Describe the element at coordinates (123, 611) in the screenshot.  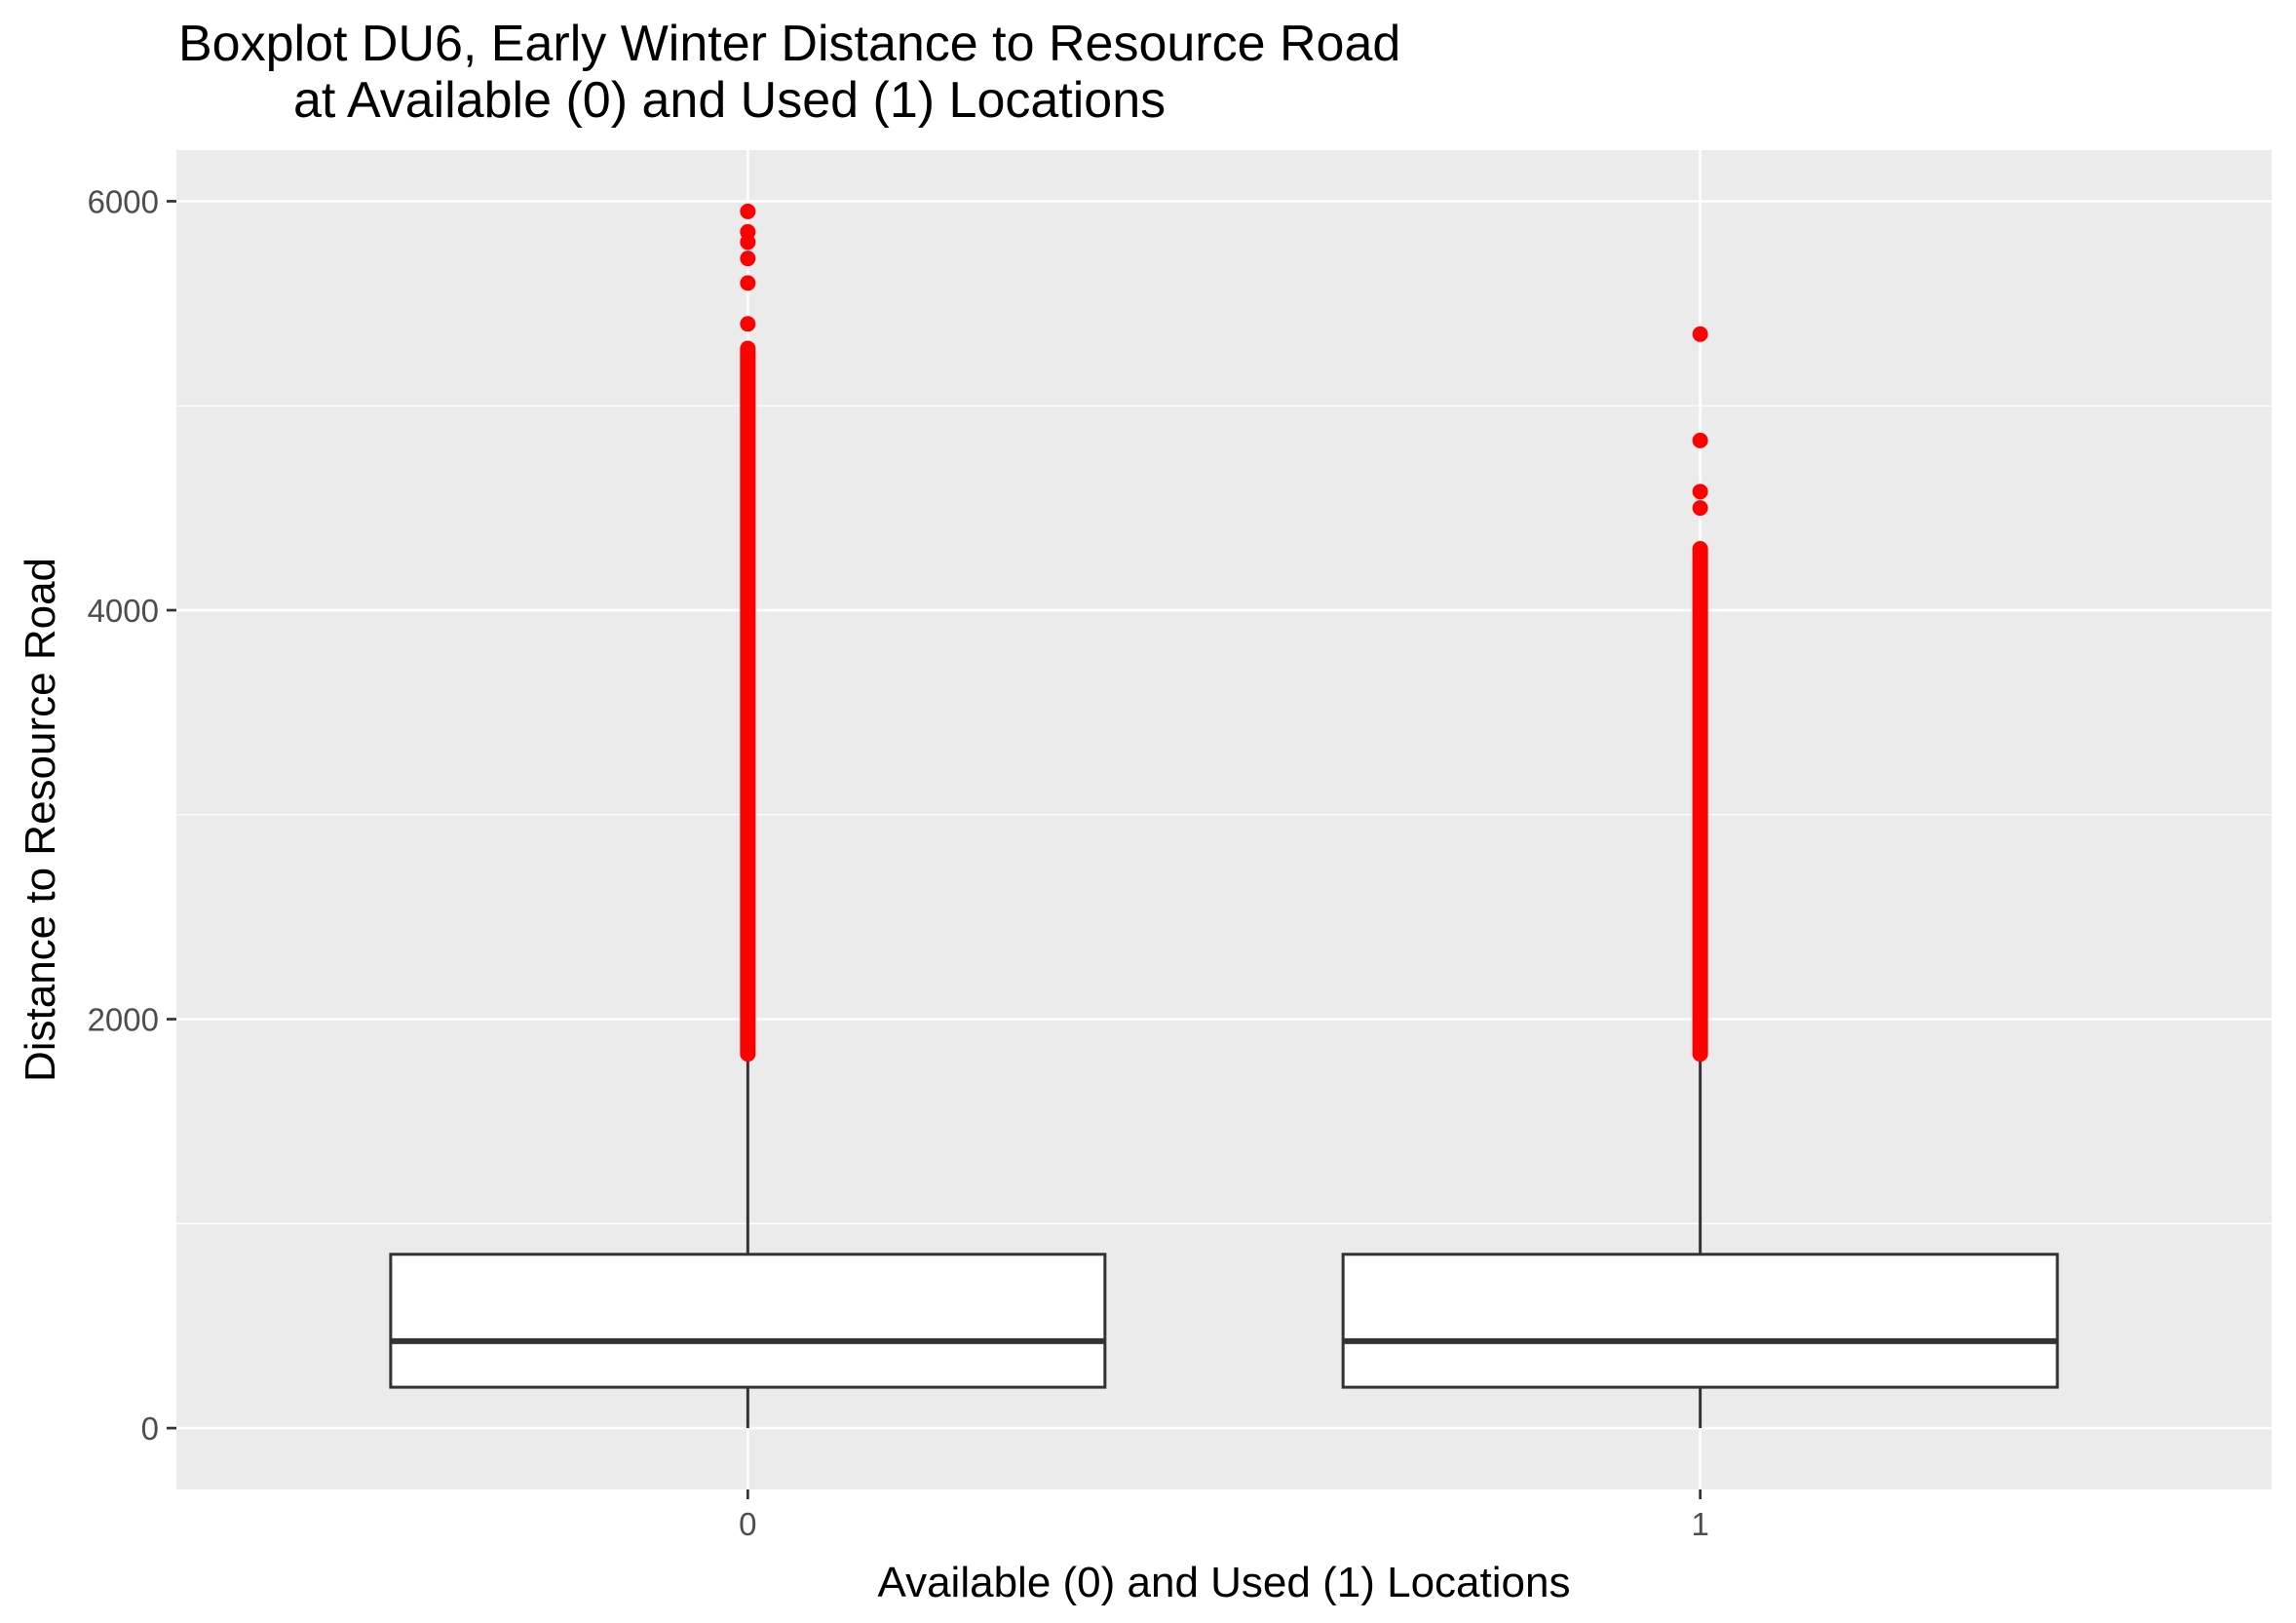
I see `y-tick-label: 4000` at that location.